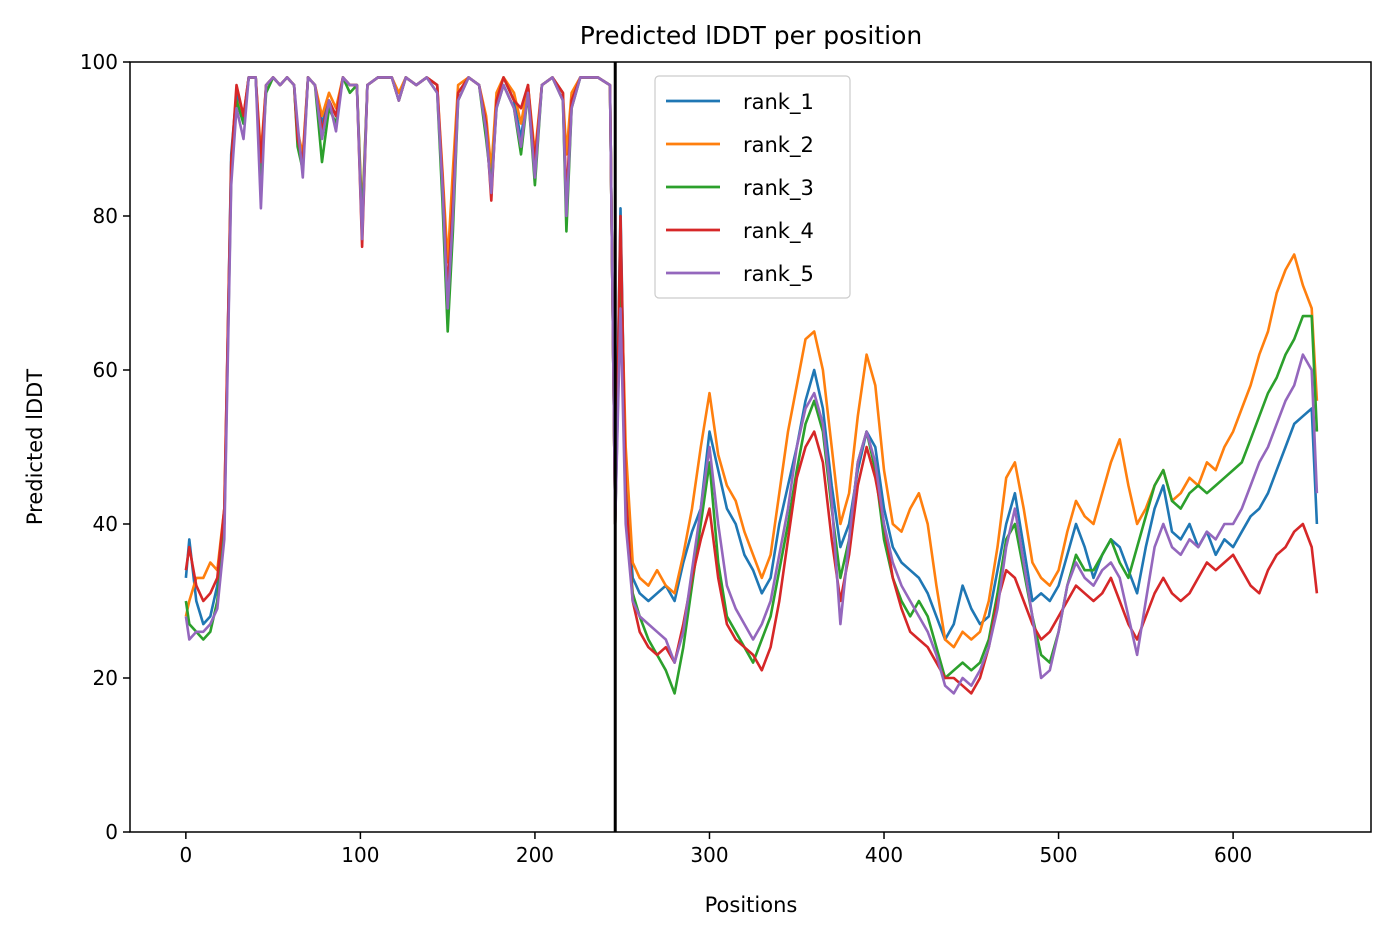  What do you see at coordinates (360, 855) in the screenshot?
I see `x-tick-label: 100` at bounding box center [360, 855].